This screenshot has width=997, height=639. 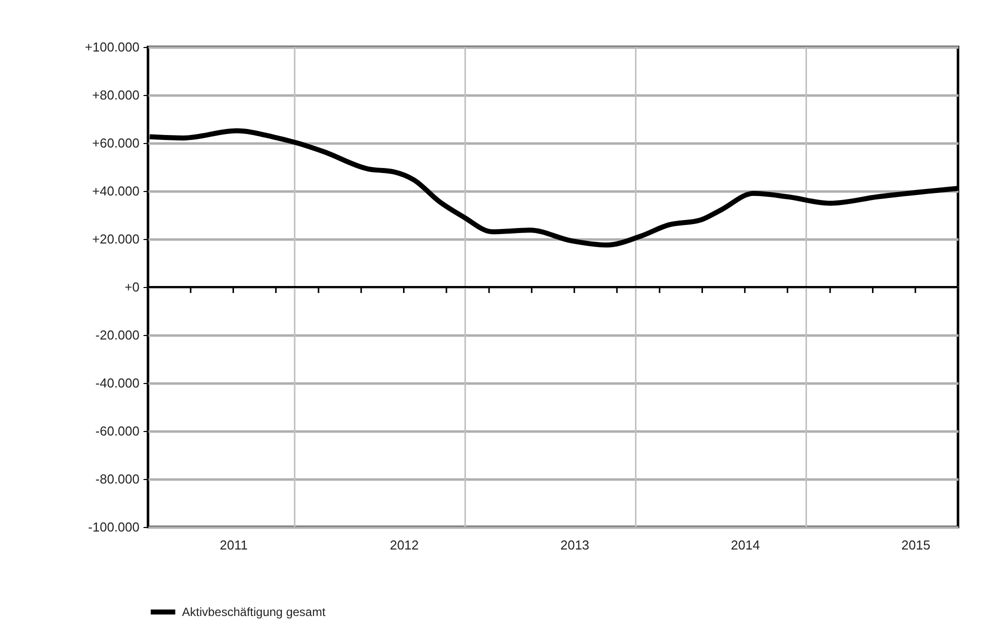 What do you see at coordinates (116, 239) in the screenshot?
I see `y-tick-label: +20.000` at bounding box center [116, 239].